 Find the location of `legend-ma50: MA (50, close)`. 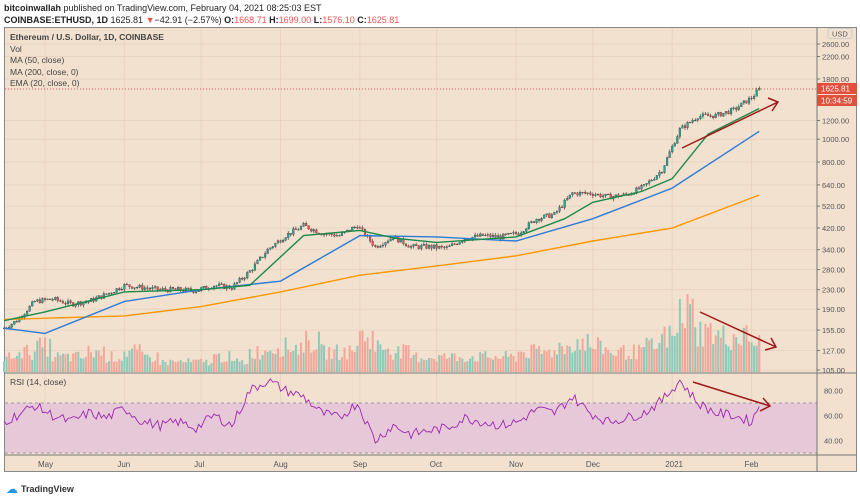

legend-ma50: MA (50, close) is located at coordinates (37, 60).